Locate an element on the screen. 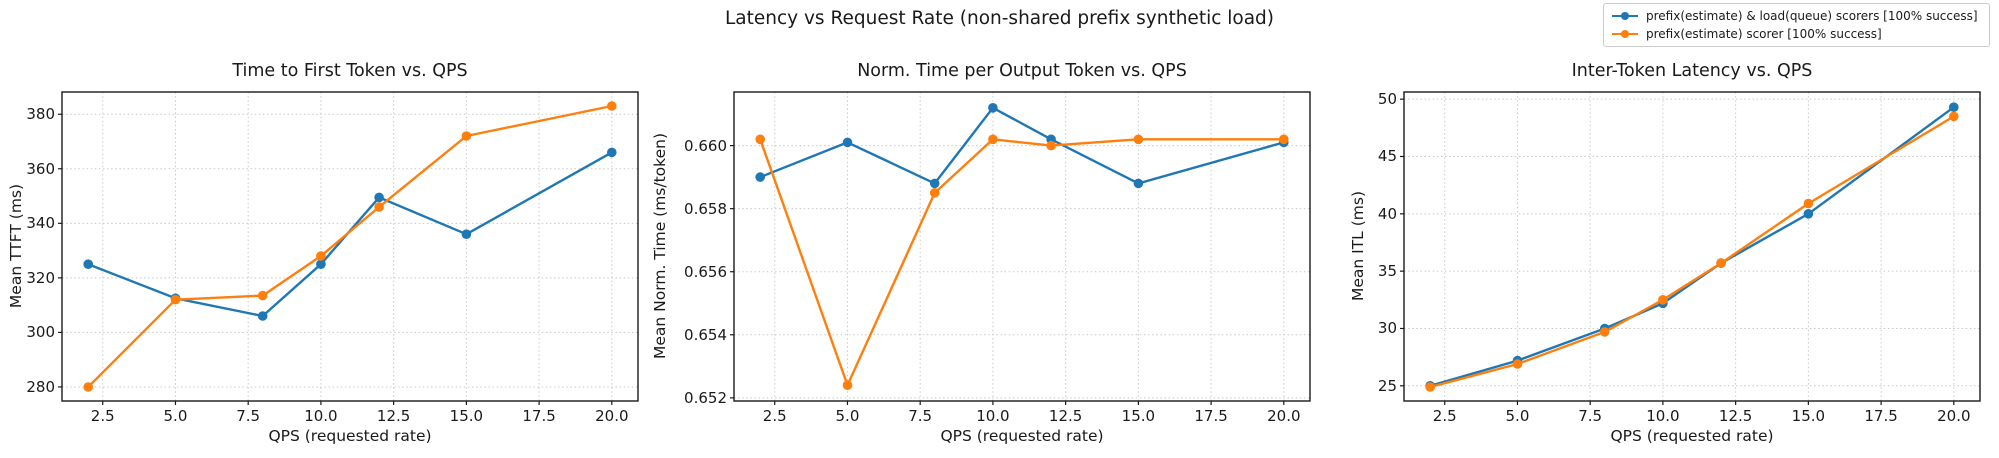 This screenshot has height=458, width=1999. chart-title: Norm. Time per Output Token vs. QPS is located at coordinates (1022, 71).